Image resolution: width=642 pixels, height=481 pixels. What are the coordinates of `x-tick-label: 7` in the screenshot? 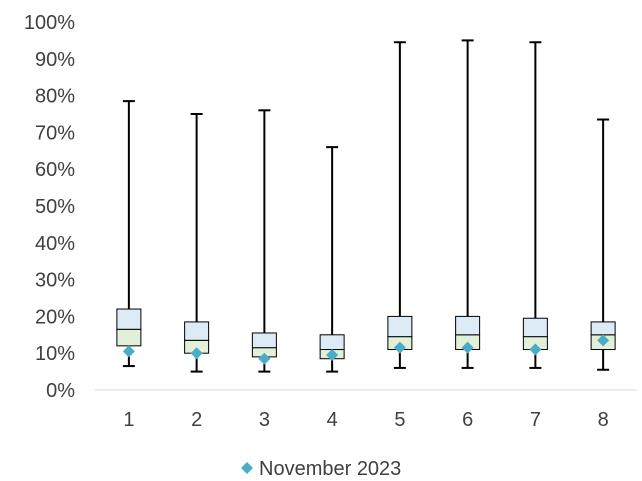 It's located at (535, 420).